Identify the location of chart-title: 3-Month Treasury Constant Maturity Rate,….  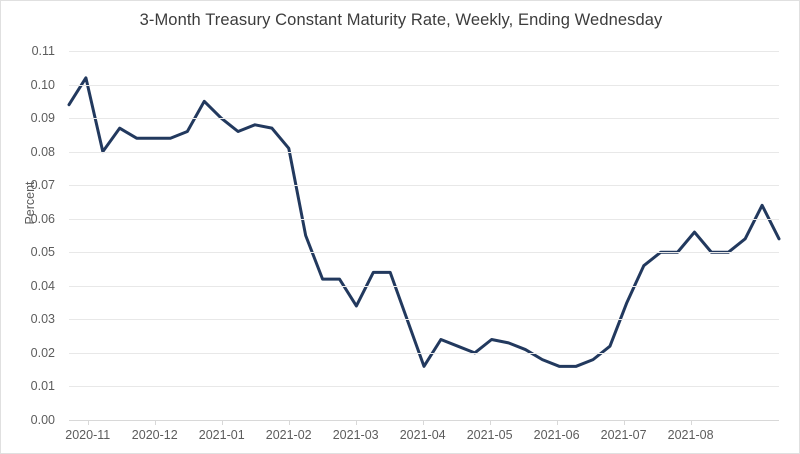
(401, 20).